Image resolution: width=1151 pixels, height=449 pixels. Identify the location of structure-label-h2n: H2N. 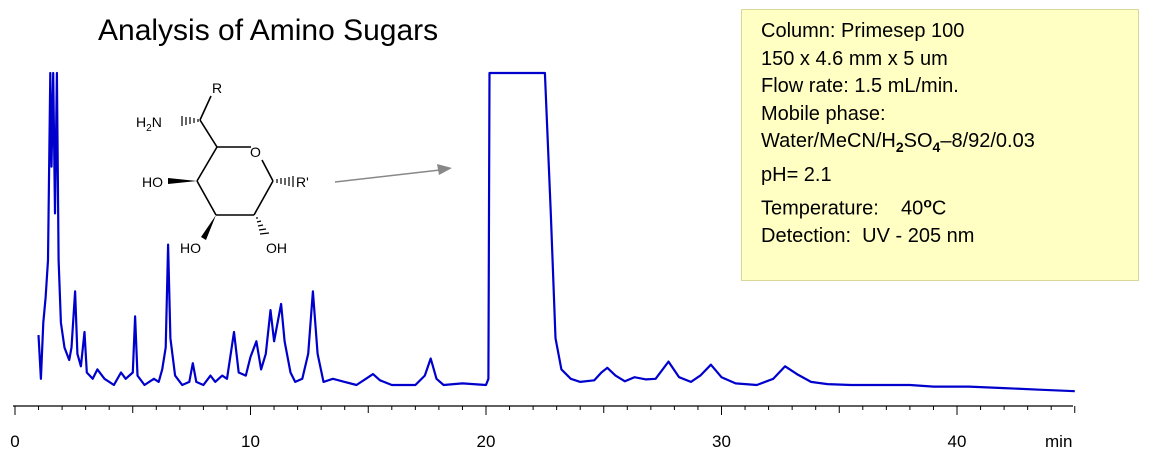
(149, 124).